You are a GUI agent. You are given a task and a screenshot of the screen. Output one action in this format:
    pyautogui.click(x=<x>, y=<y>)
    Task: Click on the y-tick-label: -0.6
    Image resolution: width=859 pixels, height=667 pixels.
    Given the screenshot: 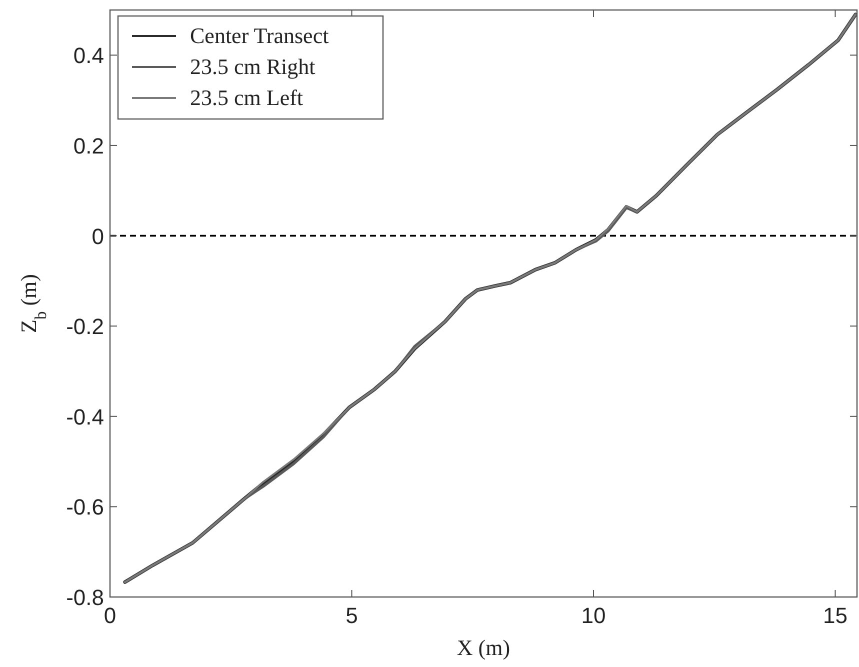 What is the action you would take?
    pyautogui.click(x=85, y=507)
    